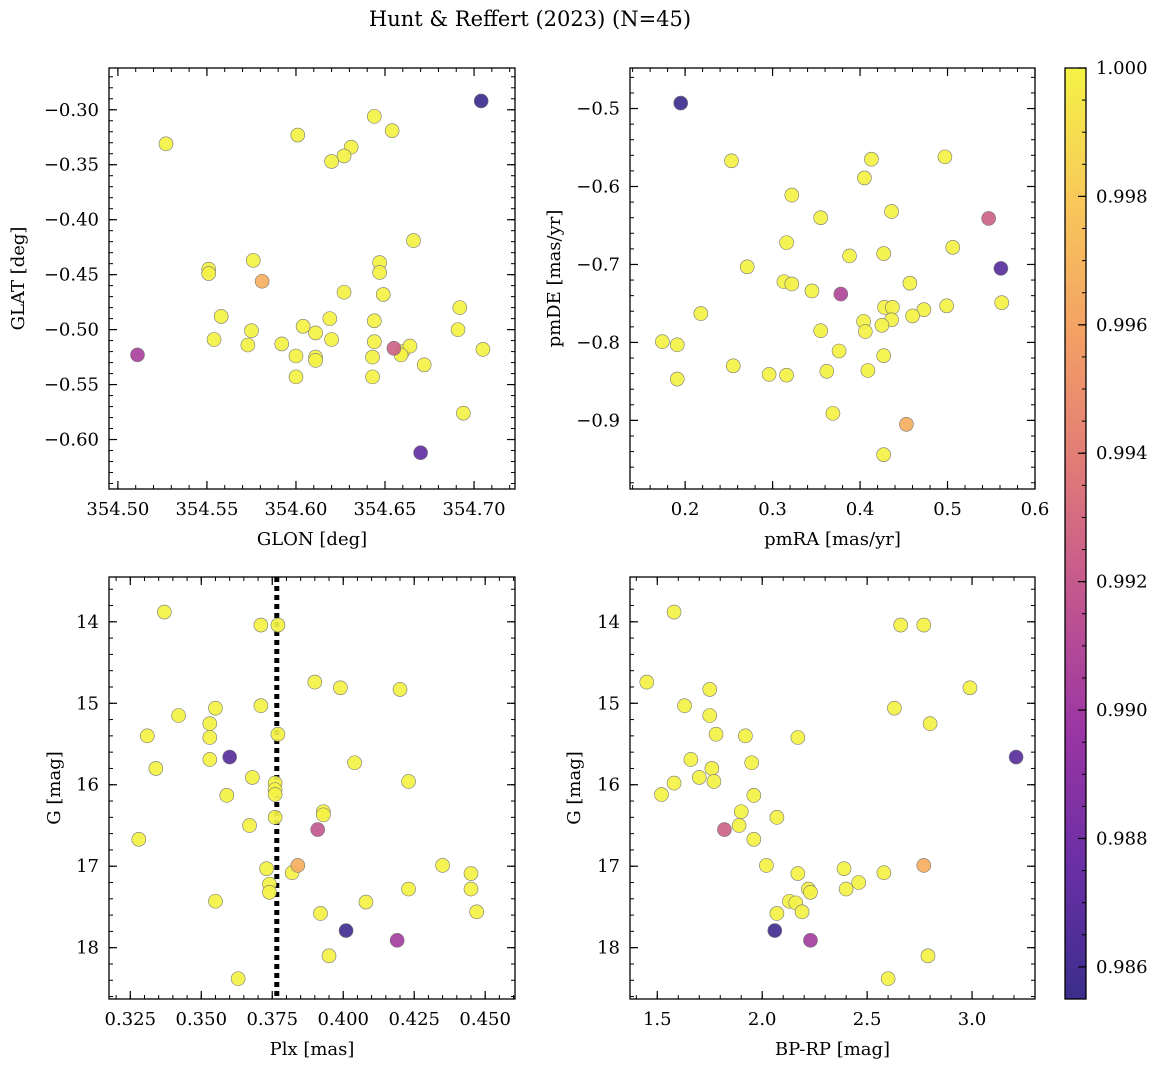  I want to click on x-tick-label: 354.65, so click(385, 509).